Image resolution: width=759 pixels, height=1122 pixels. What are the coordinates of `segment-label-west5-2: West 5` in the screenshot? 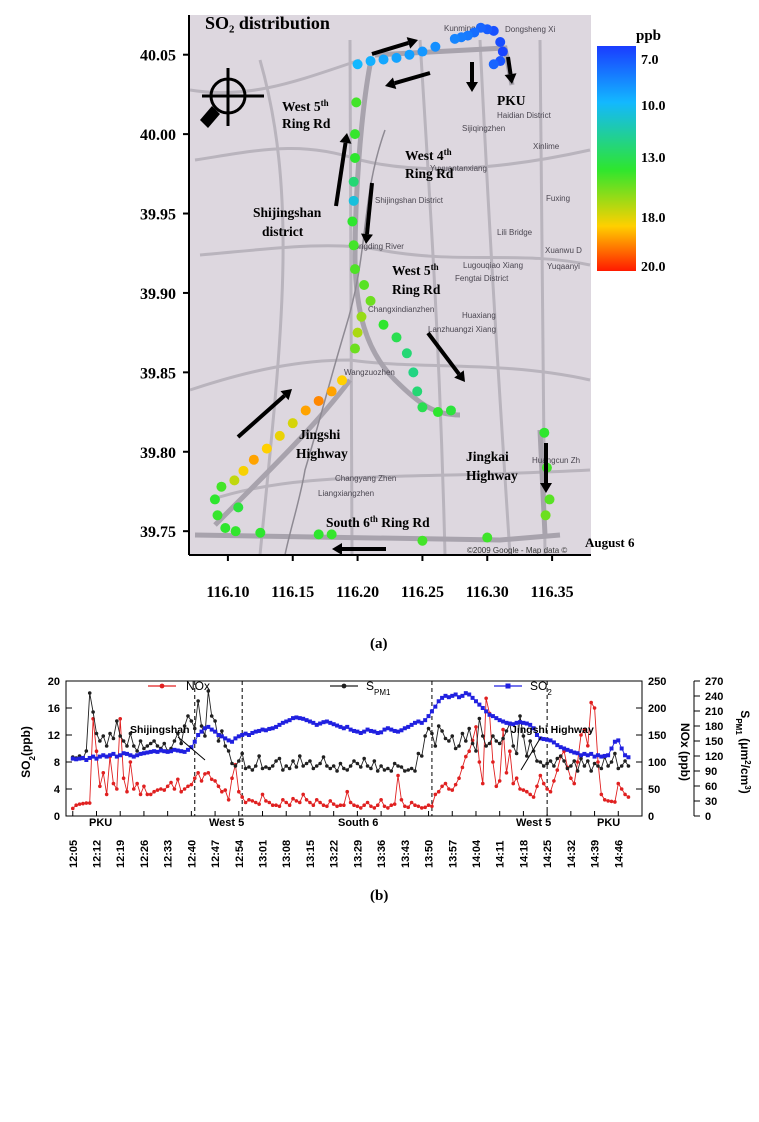 It's located at (533, 823).